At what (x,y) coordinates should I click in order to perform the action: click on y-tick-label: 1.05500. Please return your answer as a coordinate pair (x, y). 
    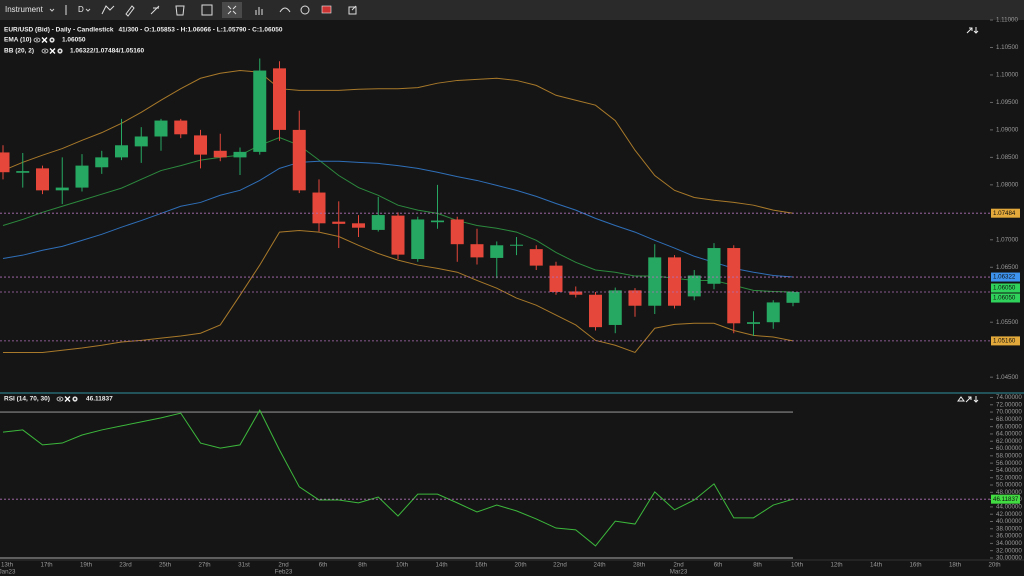
    Looking at the image, I should click on (1007, 322).